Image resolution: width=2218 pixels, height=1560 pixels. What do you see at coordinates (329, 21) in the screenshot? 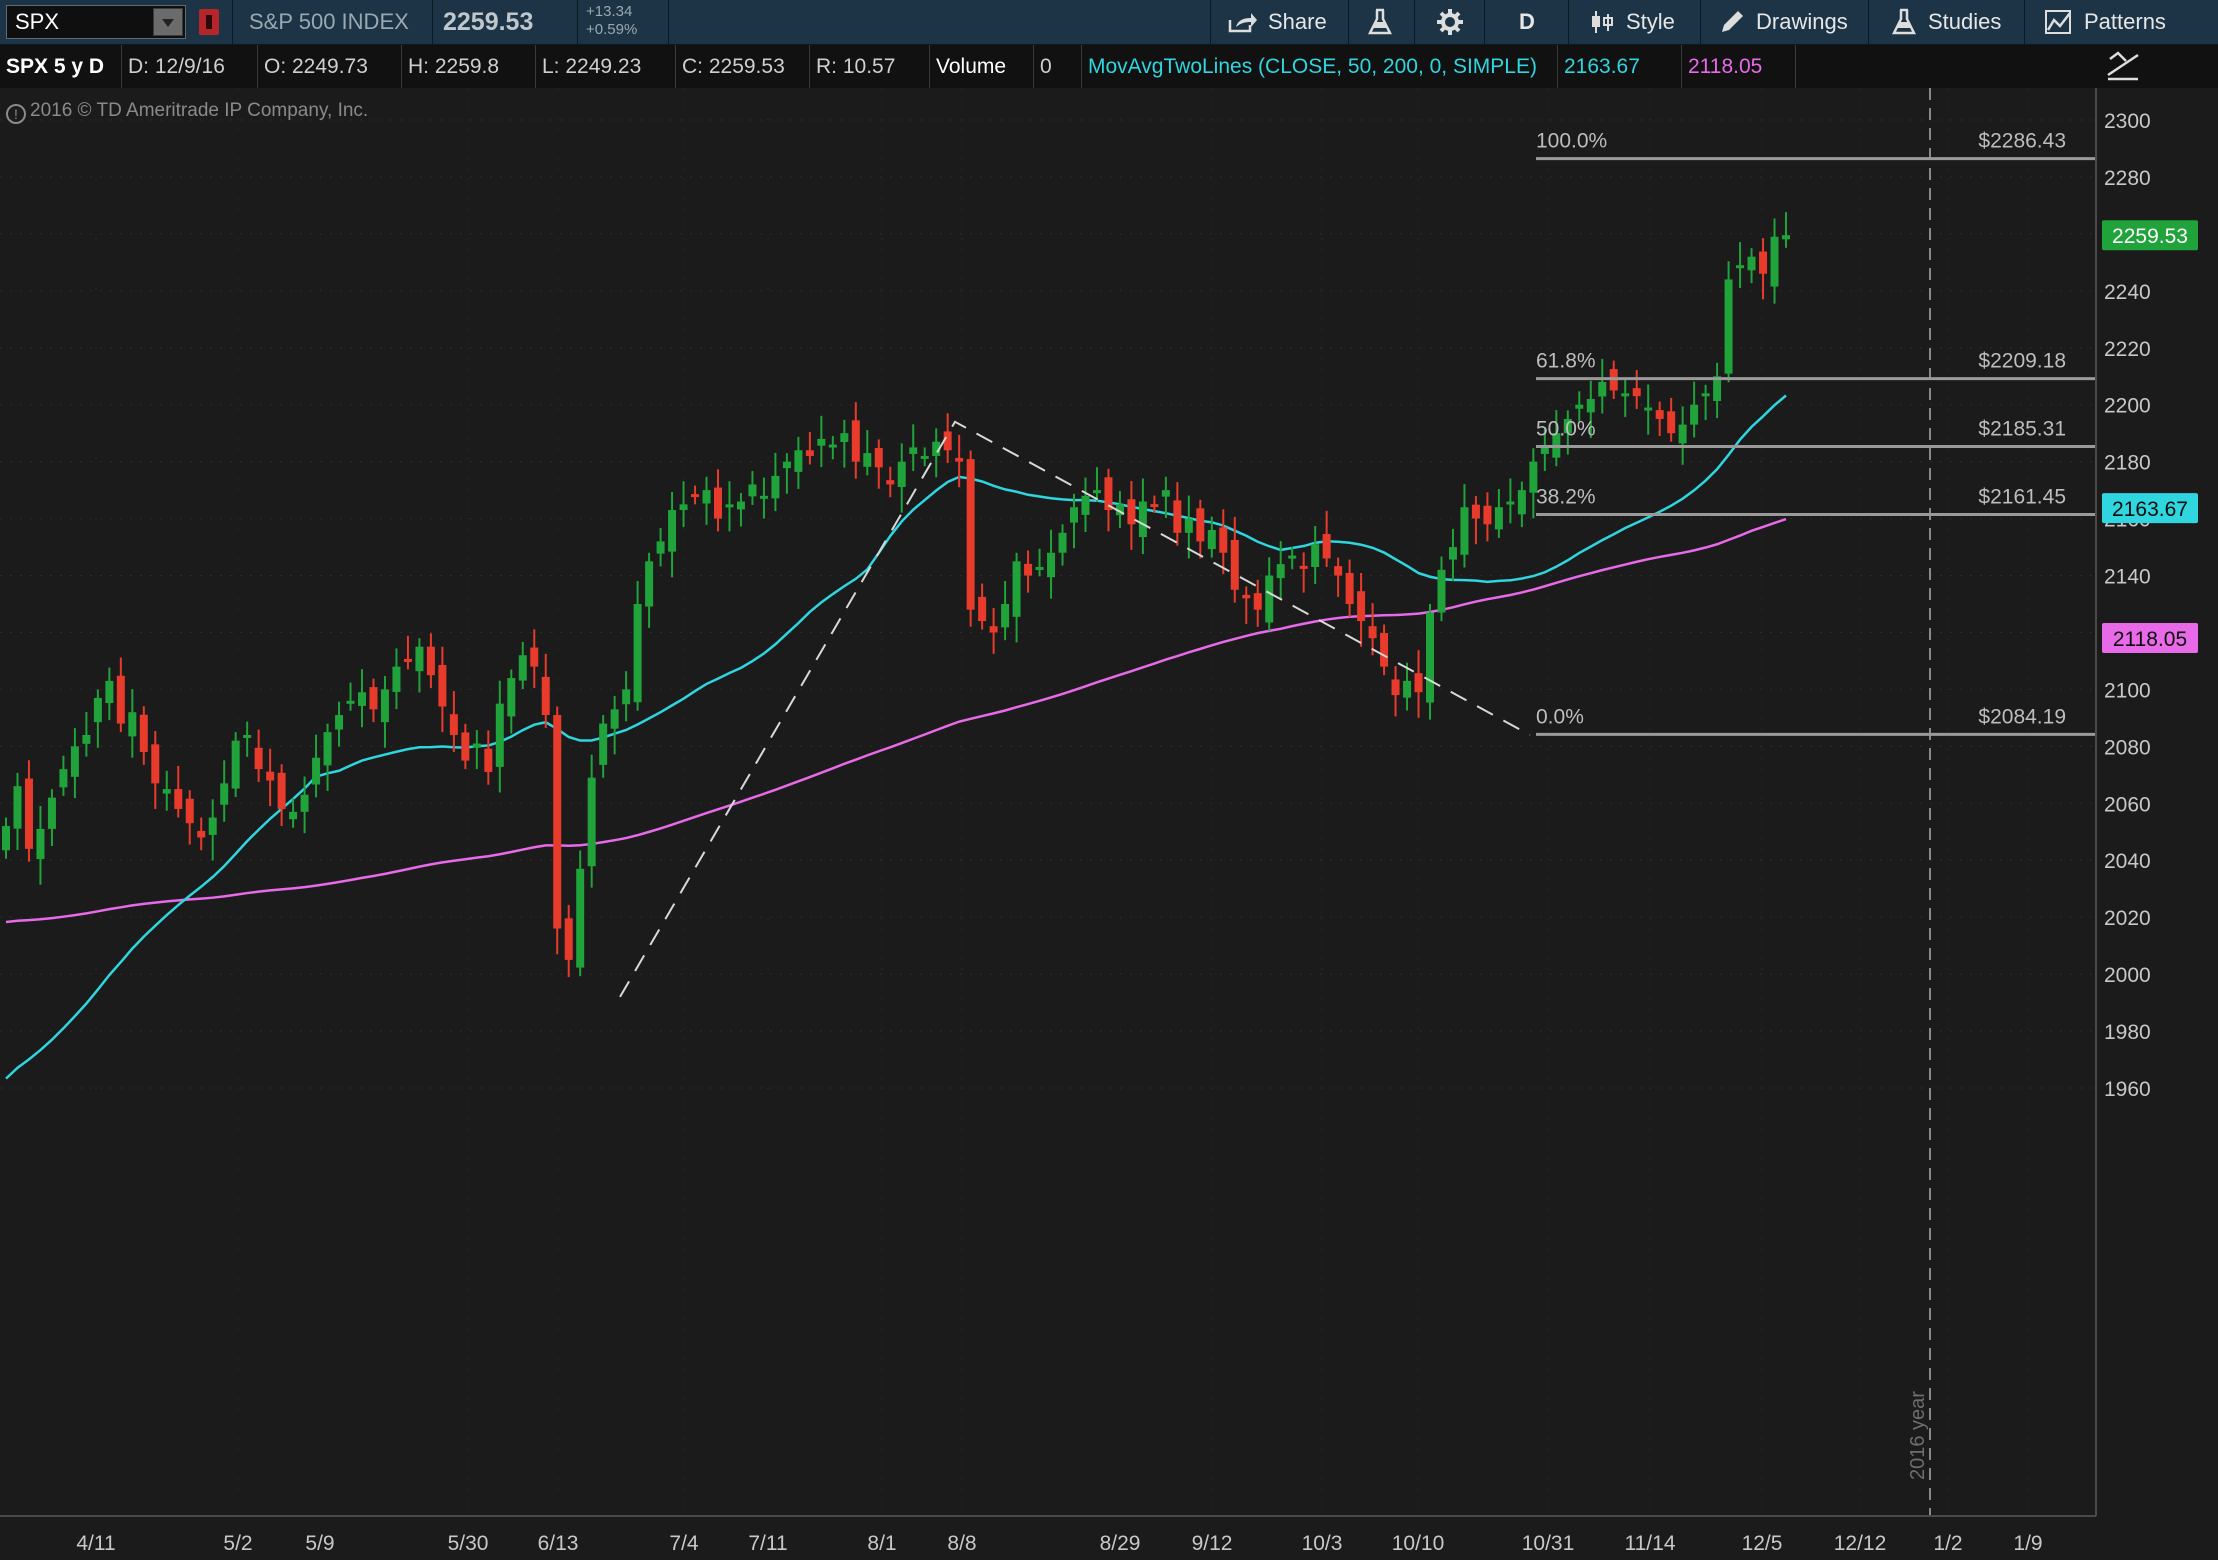
I see `index-name: S&P 500 INDEX` at bounding box center [329, 21].